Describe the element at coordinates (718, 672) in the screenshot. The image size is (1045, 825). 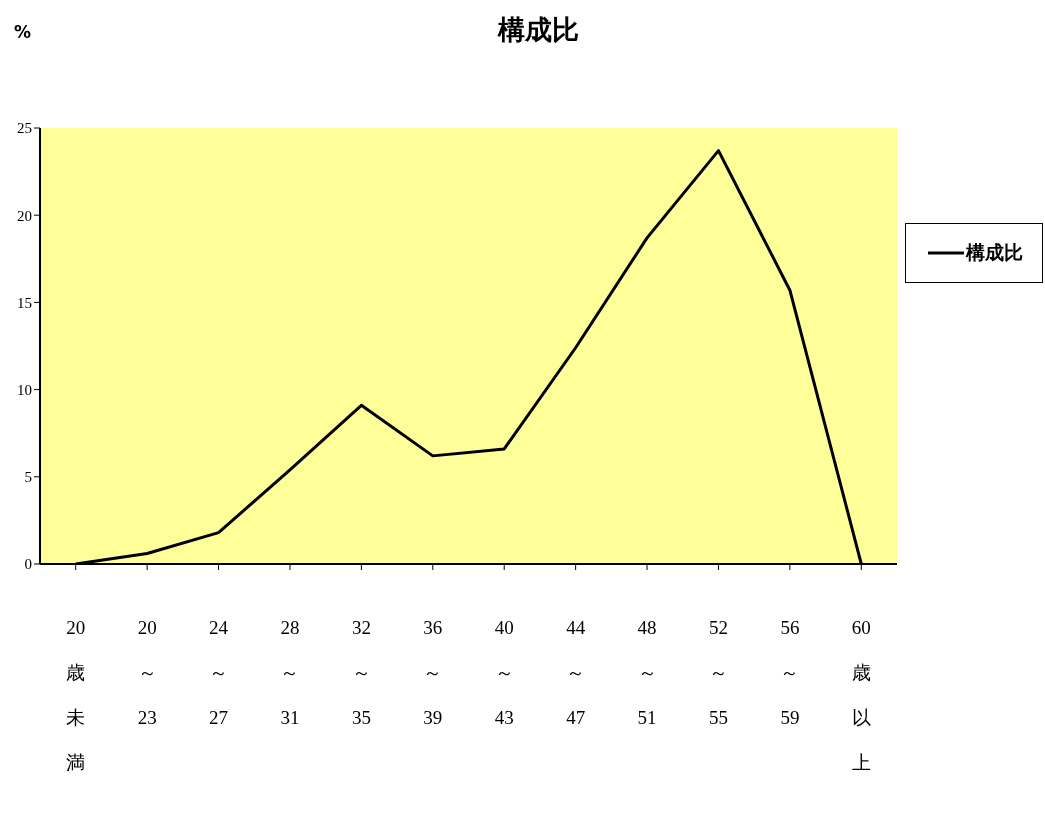
I see `category-label: 52～55` at that location.